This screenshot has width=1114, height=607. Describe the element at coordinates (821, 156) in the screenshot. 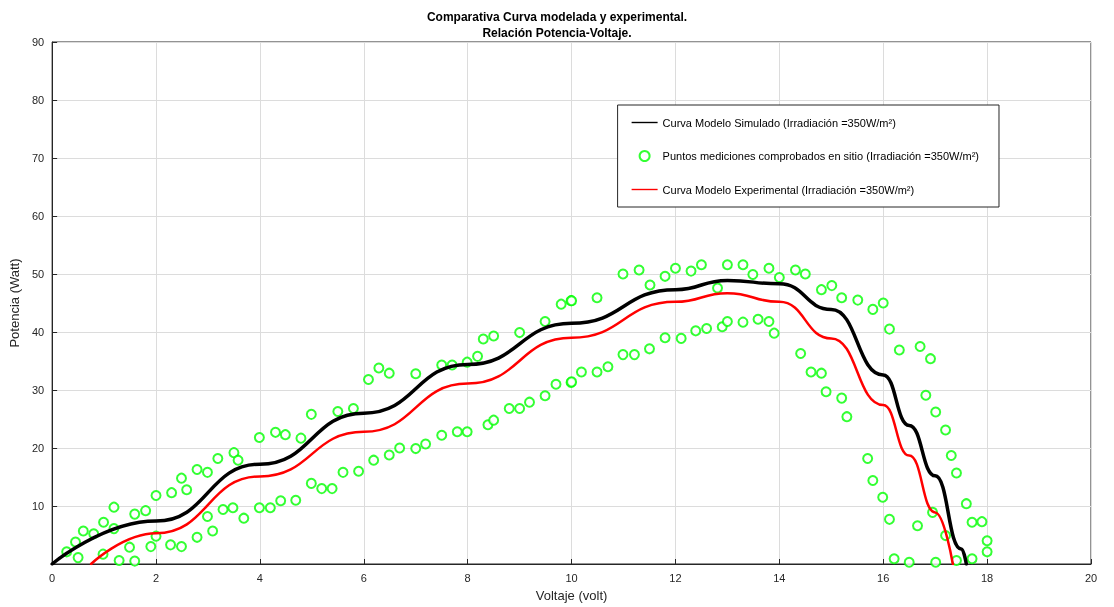

I see `legend-label: Puntos mediciones comprobados en sitio (Irradiación =350W/m²)` at that location.